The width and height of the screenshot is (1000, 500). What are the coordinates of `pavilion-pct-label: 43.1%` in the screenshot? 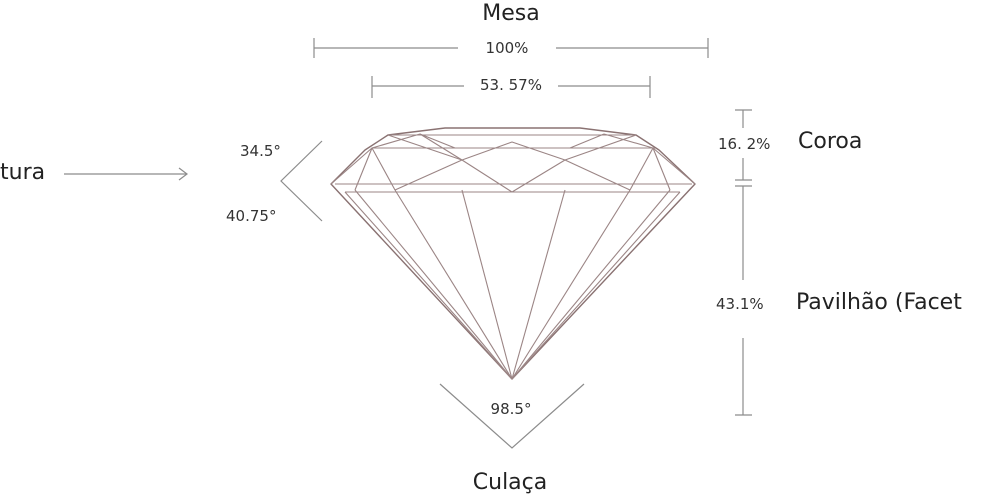 It's located at (740, 304).